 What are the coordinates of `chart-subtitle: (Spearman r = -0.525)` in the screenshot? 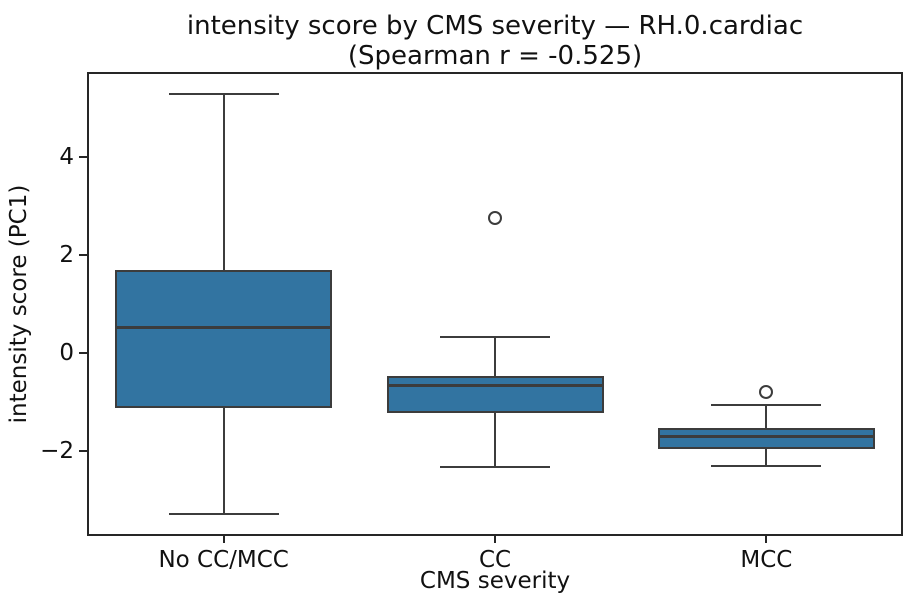 It's located at (495, 56).